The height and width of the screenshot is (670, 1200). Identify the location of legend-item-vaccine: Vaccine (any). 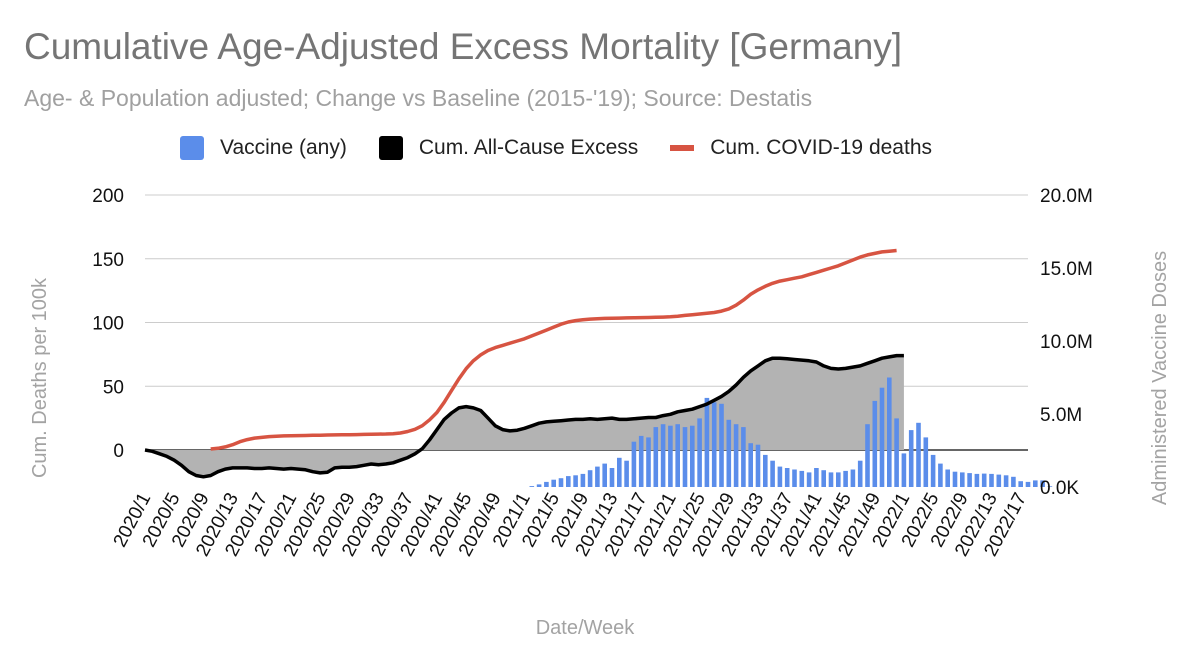
(263, 148).